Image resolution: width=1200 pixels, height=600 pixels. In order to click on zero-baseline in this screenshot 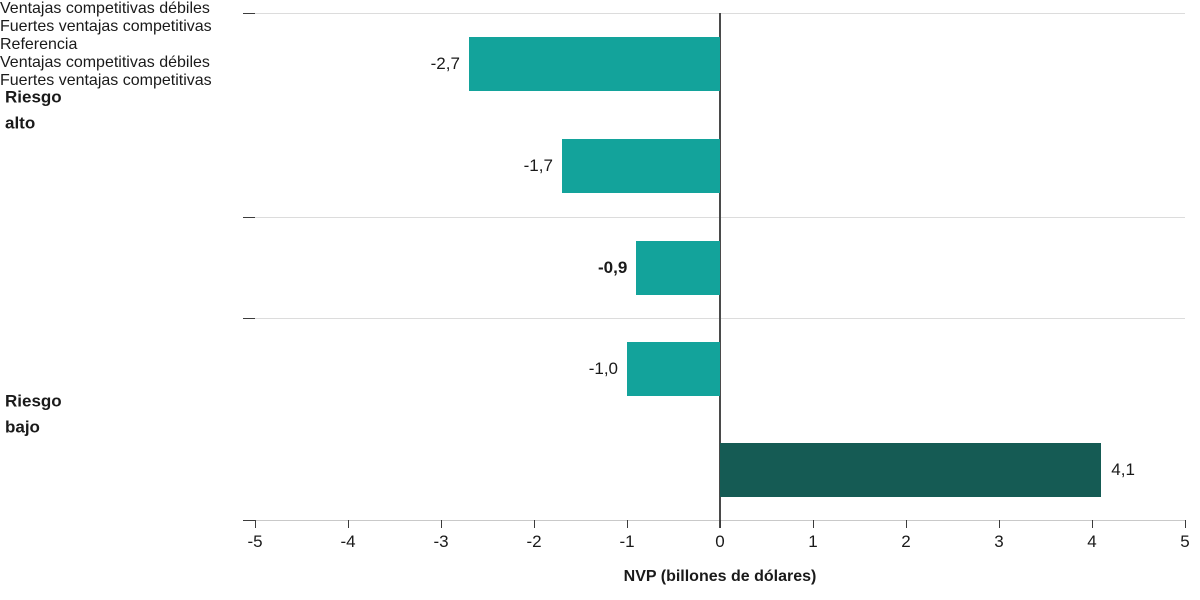, I will do `click(720, 270)`.